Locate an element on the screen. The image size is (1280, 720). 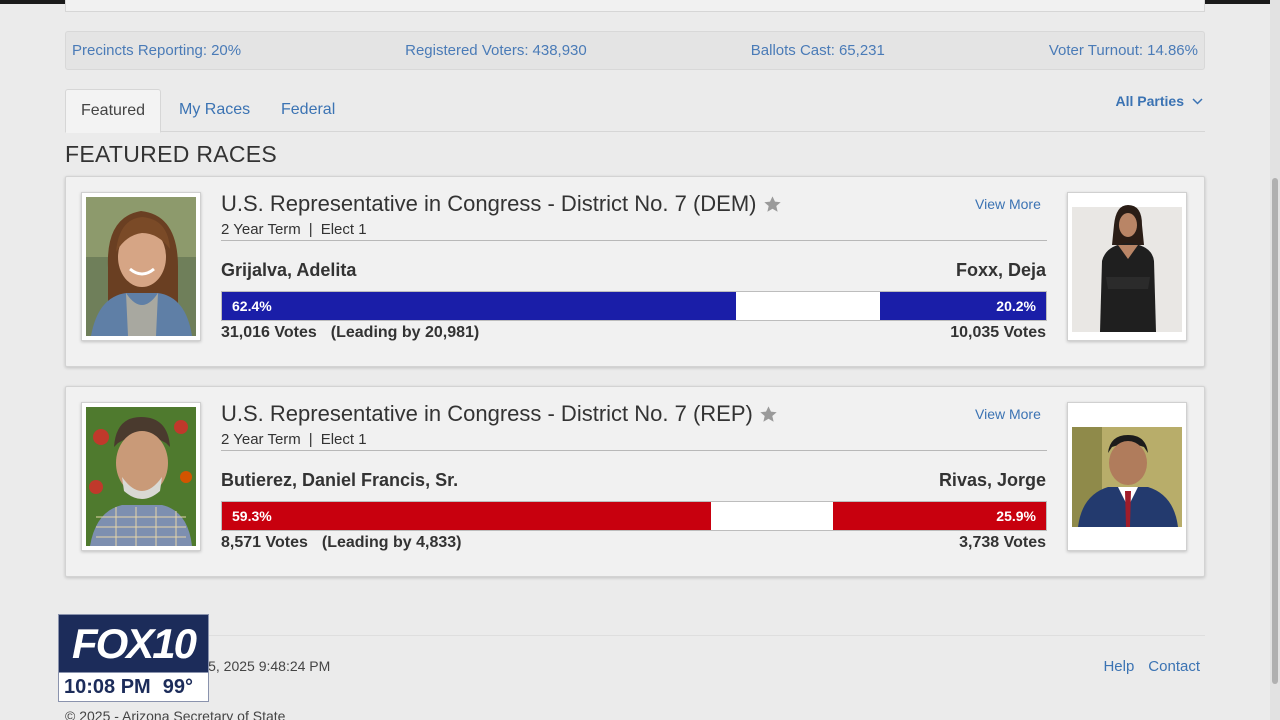
registered-voters: Registered Voters: 438,930 is located at coordinates (496, 50).